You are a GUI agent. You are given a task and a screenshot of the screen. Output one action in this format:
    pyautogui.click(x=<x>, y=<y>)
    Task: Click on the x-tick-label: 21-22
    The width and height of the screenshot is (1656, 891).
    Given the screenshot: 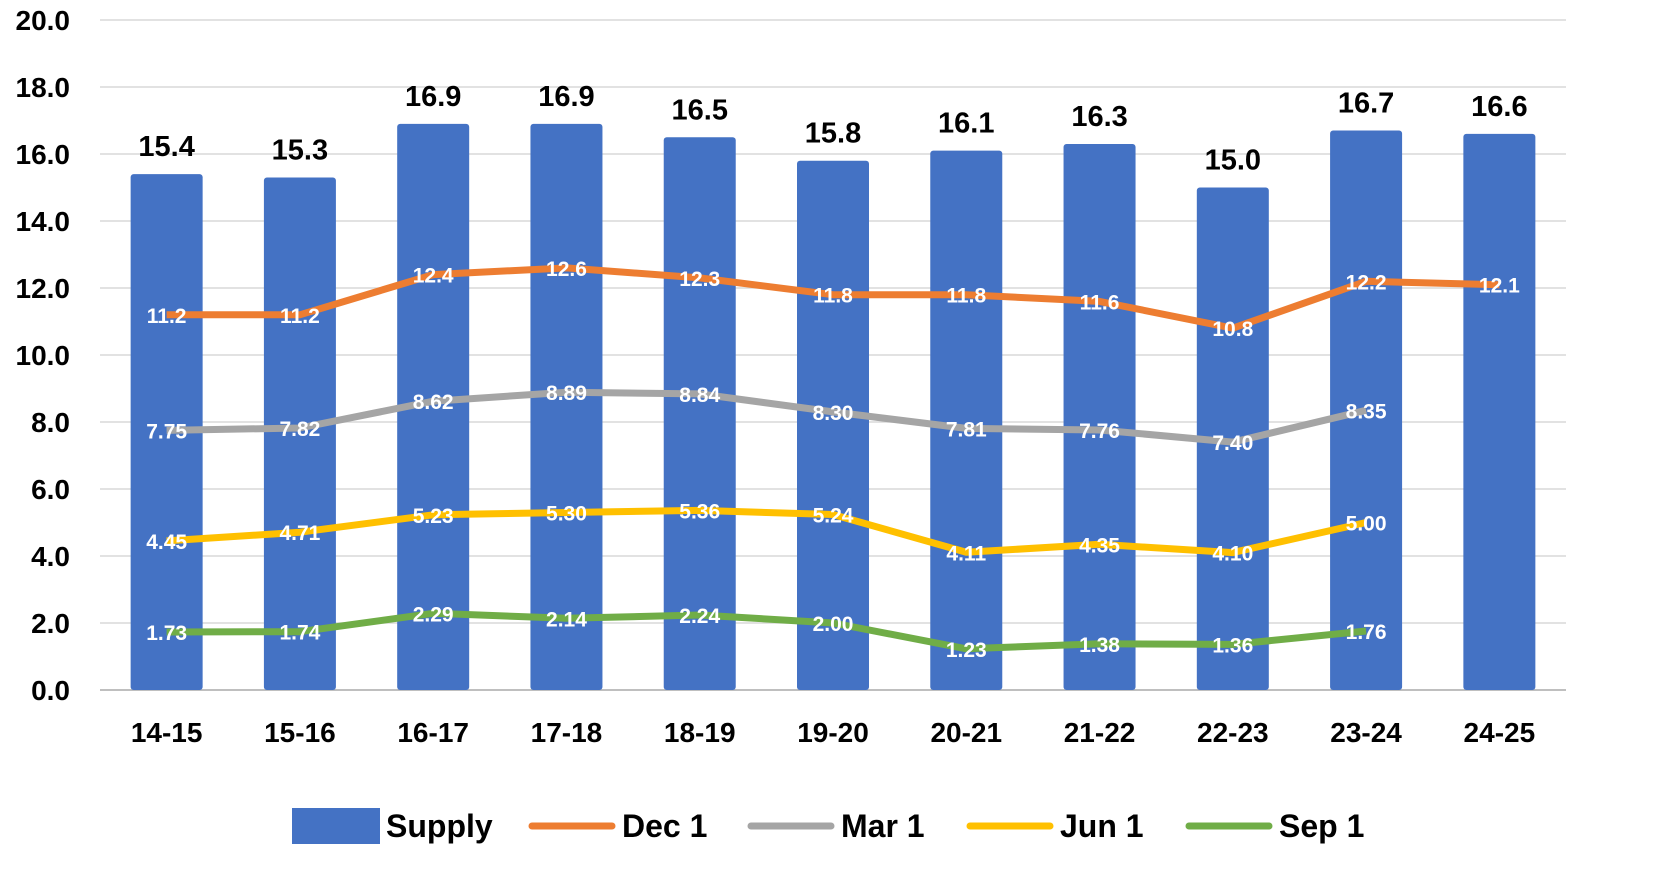 What is the action you would take?
    pyautogui.click(x=1100, y=732)
    